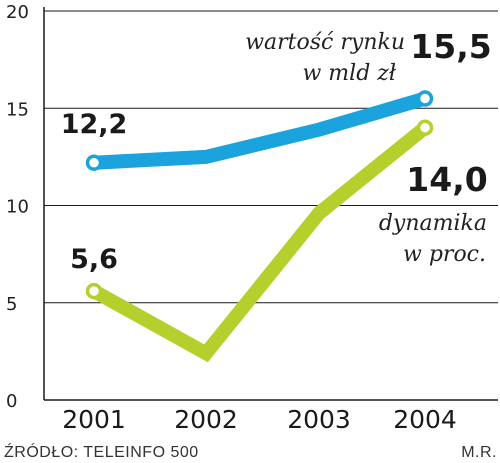  Describe the element at coordinates (349, 73) in the screenshot. I see `series-label-market-value-line2: w mld zł` at that location.